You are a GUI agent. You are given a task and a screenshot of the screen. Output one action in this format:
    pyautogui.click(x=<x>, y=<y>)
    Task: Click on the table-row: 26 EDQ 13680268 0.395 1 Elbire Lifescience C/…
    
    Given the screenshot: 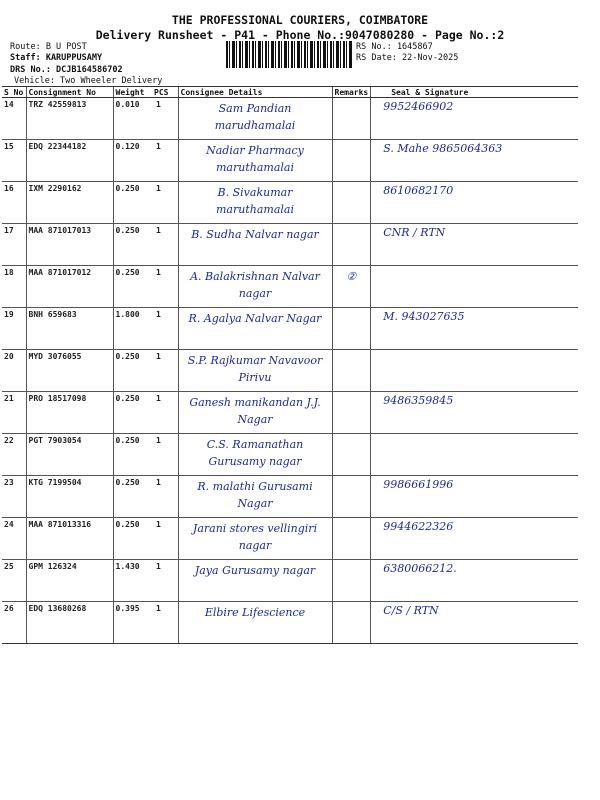 What is the action you would take?
    pyautogui.click(x=290, y=622)
    